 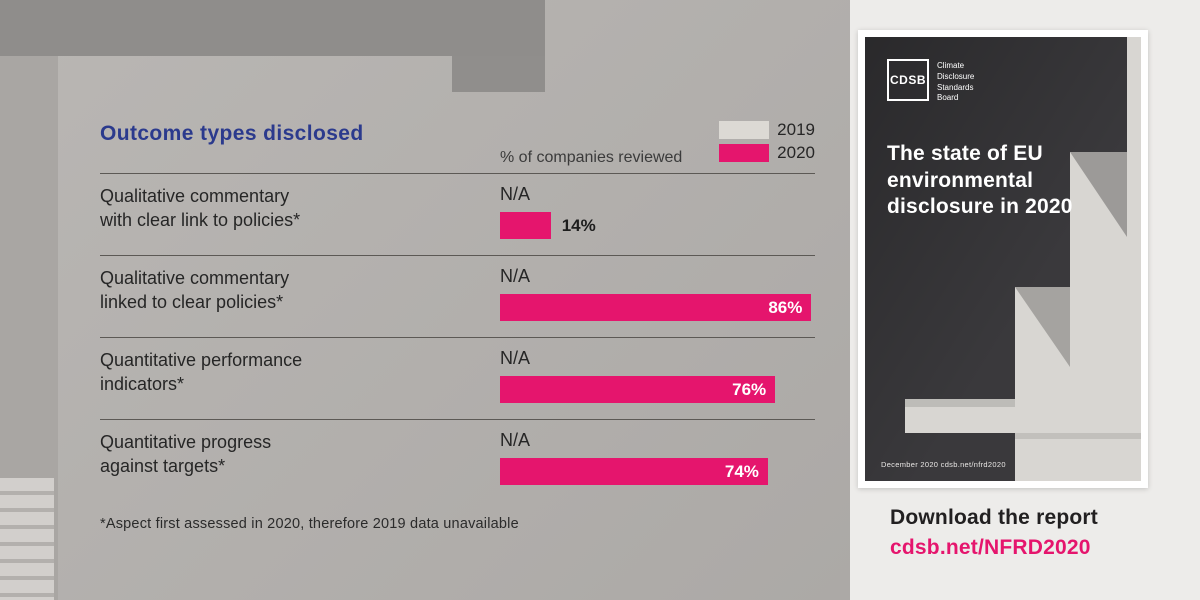 What do you see at coordinates (956, 82) in the screenshot?
I see `cdsb-logo-caption: Climate Disclosure Standards Board` at bounding box center [956, 82].